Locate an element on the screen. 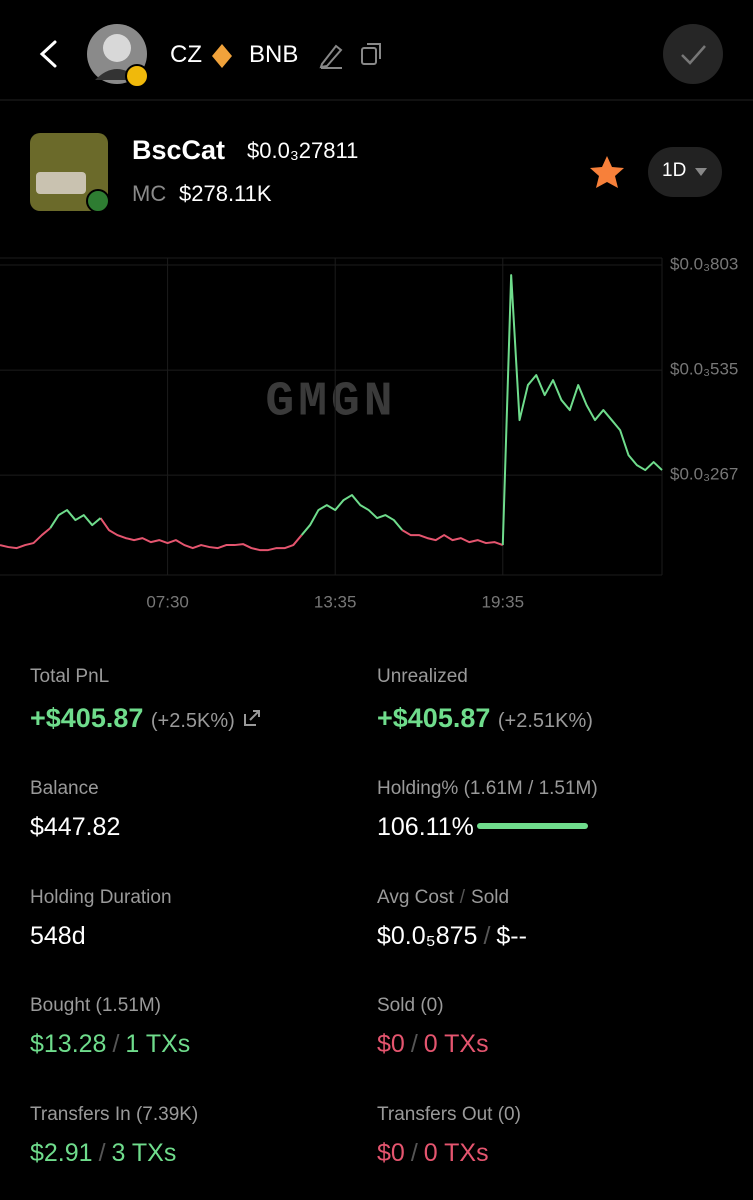  stat-value: $447.82 is located at coordinates (75, 827).